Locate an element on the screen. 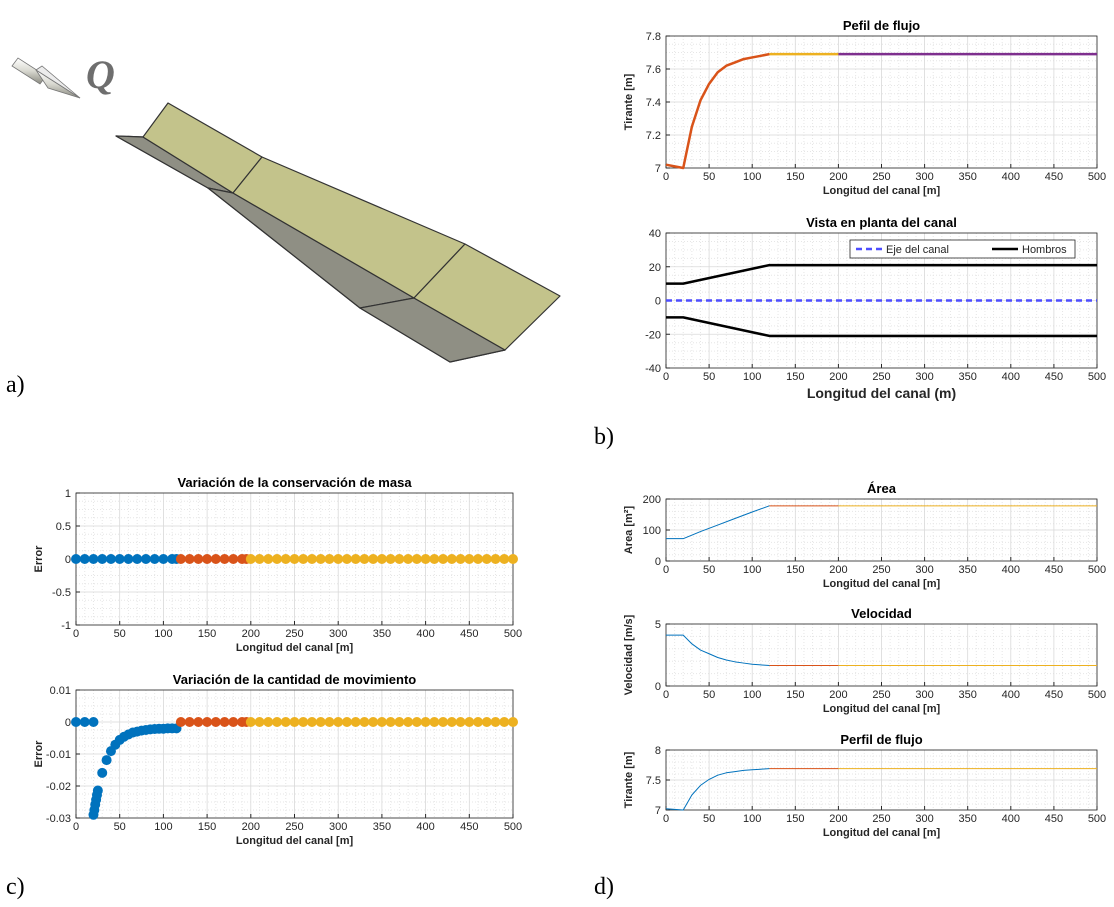 This screenshot has width=1114, height=907. chart-title: Variación de la cantidad de movimiento is located at coordinates (295, 679).